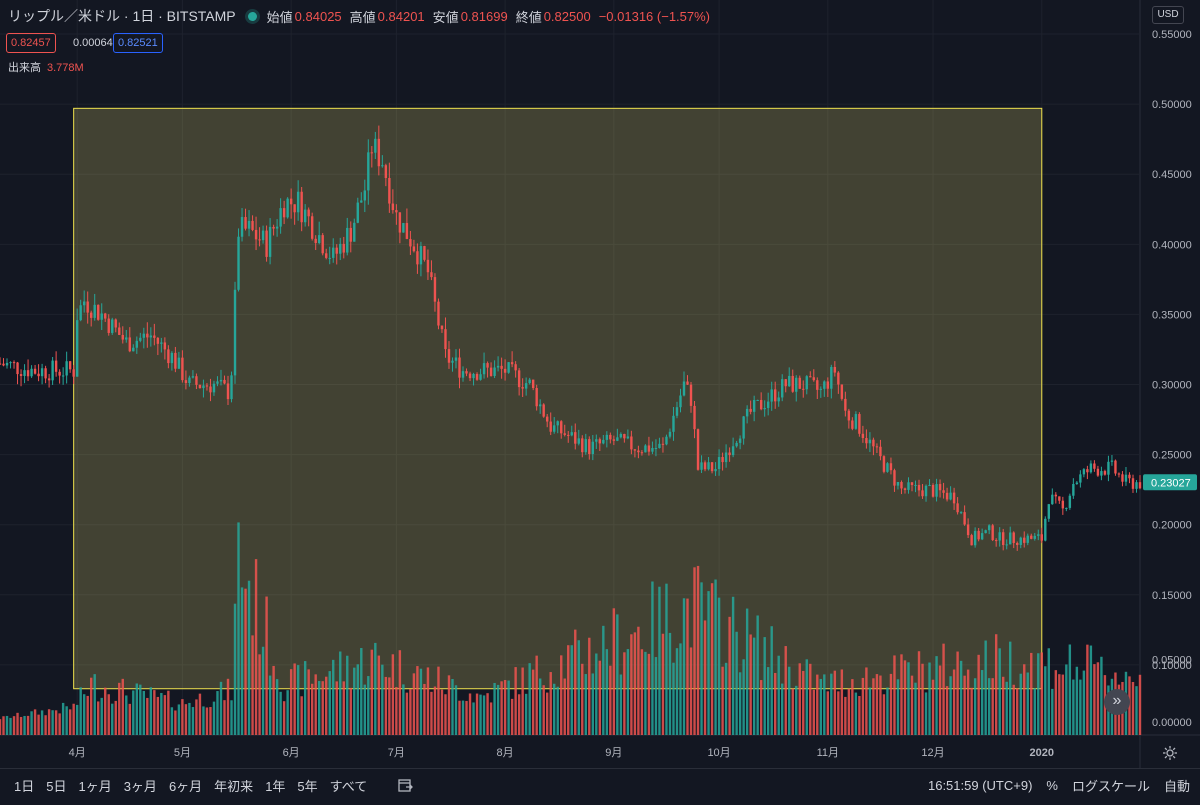 Image resolution: width=1200 pixels, height=805 pixels. I want to click on percent-scale-toggle: %, so click(1052, 785).